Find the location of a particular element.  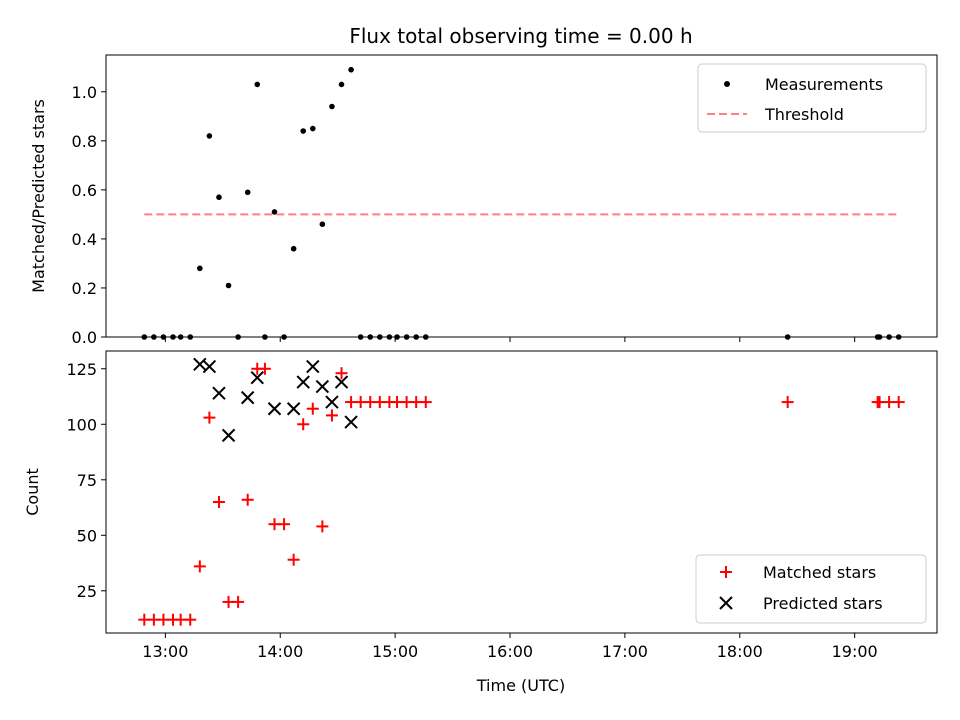

y-tick-label: 0.8 is located at coordinates (84, 141).